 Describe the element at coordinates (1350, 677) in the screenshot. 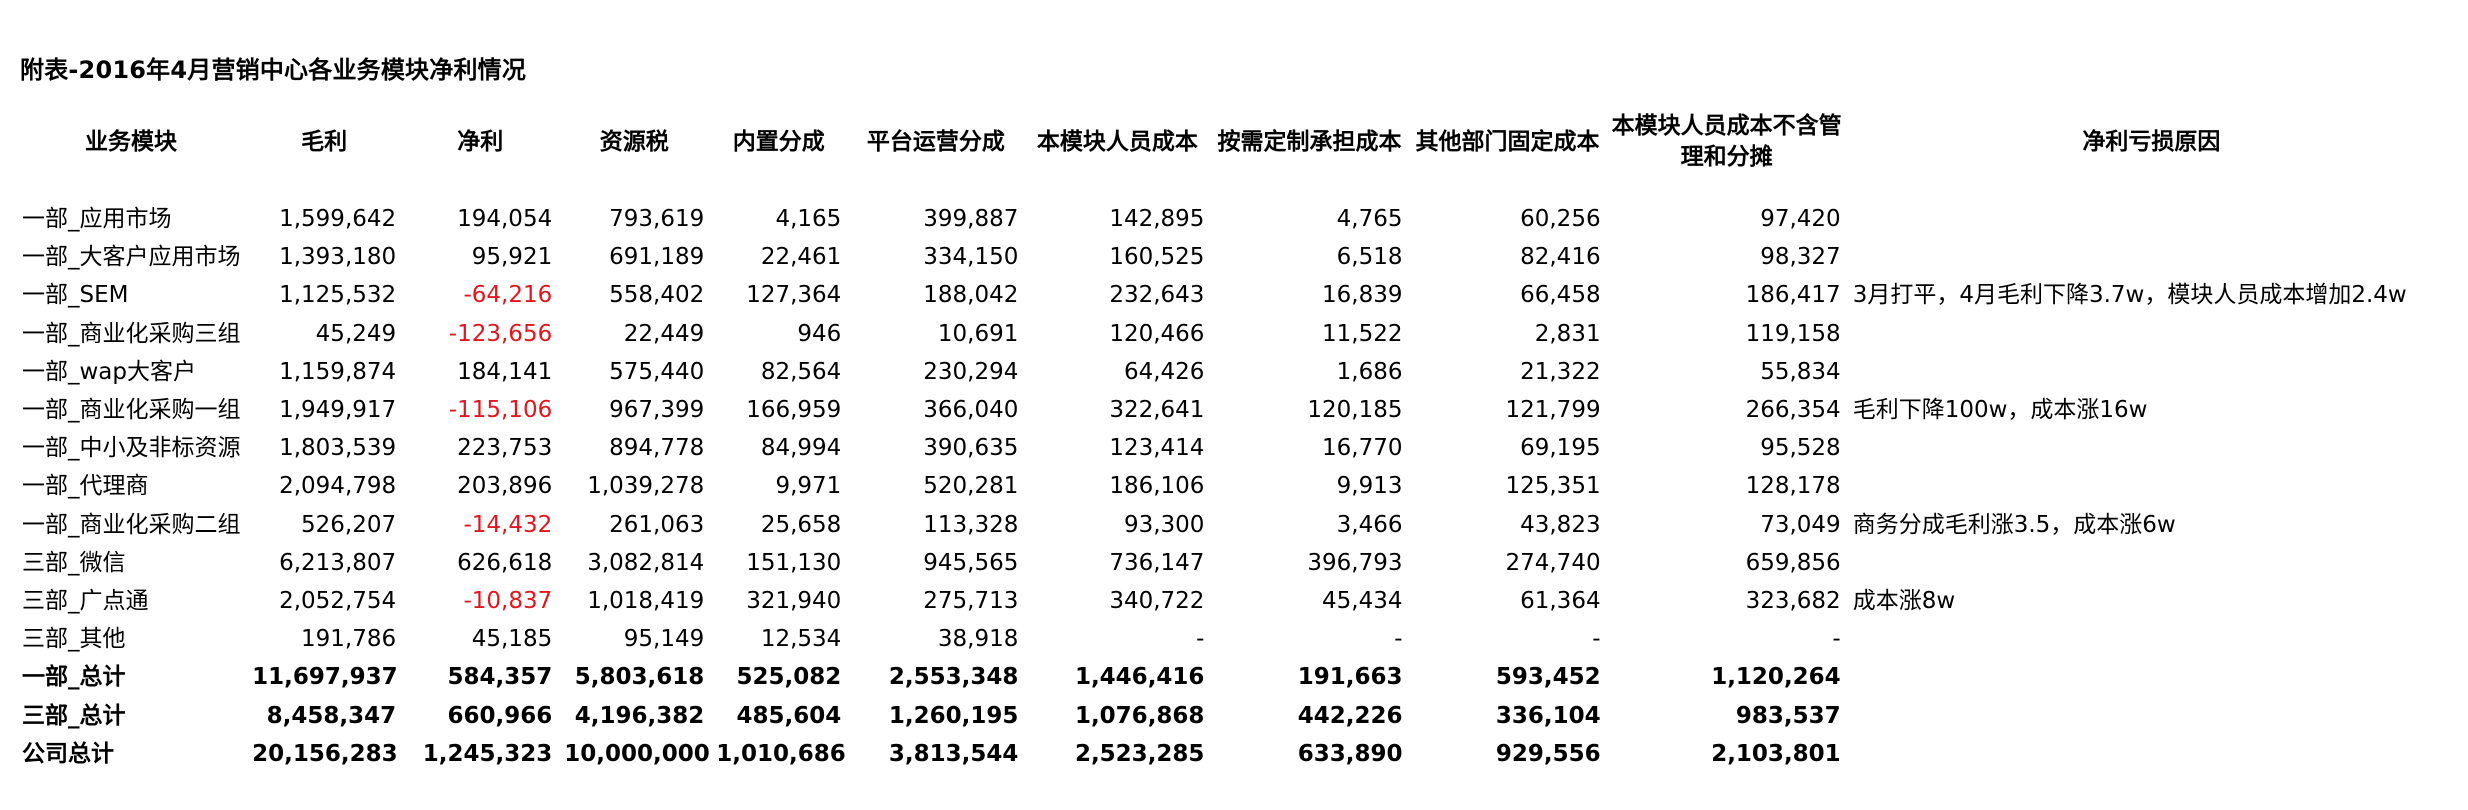

I see `custom-cost-cell: 191,663` at that location.